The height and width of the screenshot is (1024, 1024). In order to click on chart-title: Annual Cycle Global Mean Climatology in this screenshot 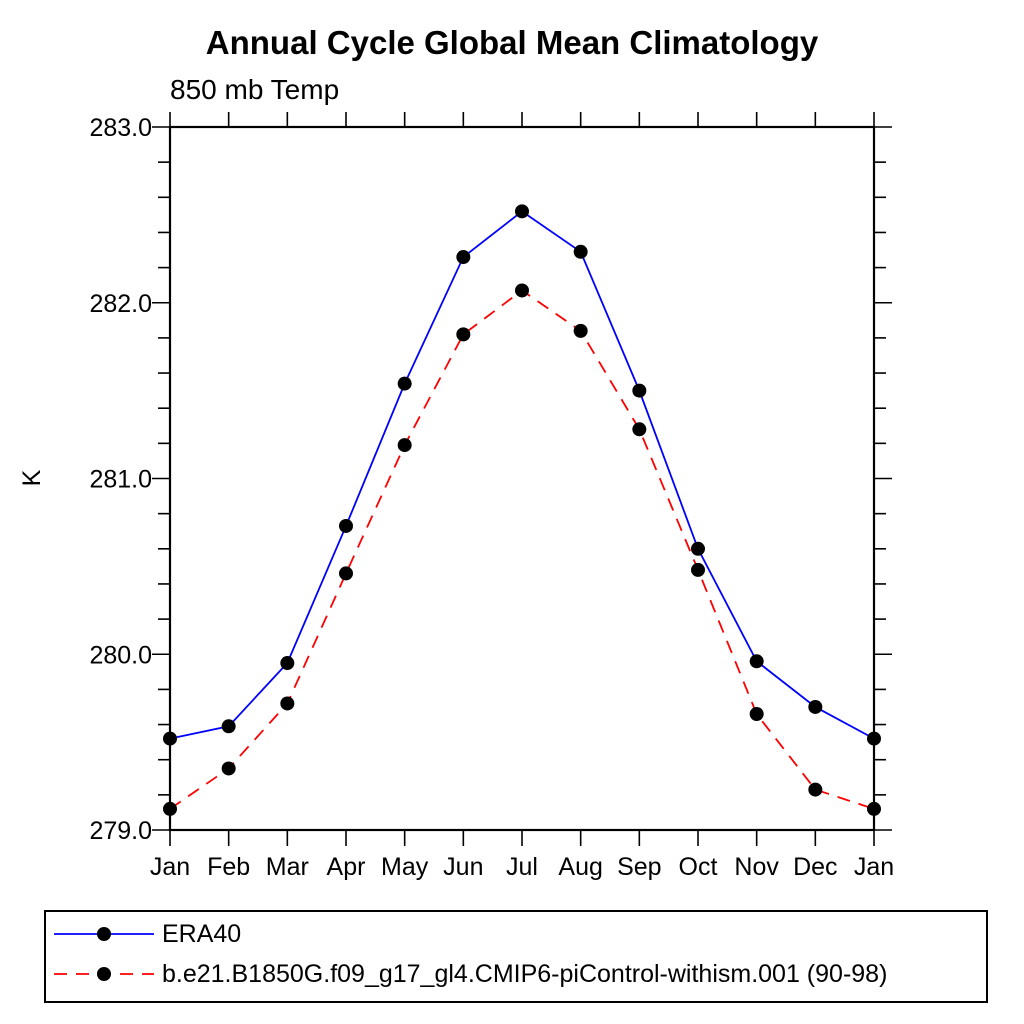, I will do `click(512, 42)`.